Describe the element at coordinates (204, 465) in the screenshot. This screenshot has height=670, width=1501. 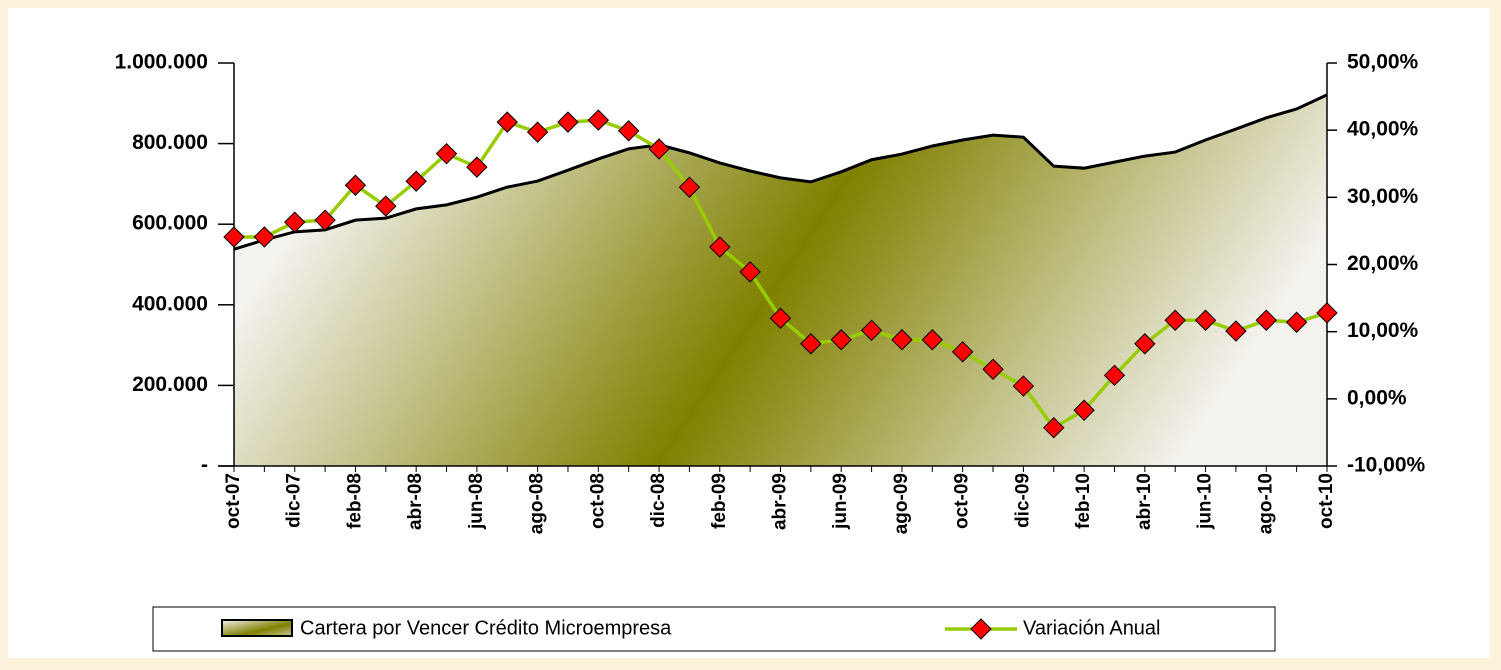
I see `y-tick-label: -` at that location.